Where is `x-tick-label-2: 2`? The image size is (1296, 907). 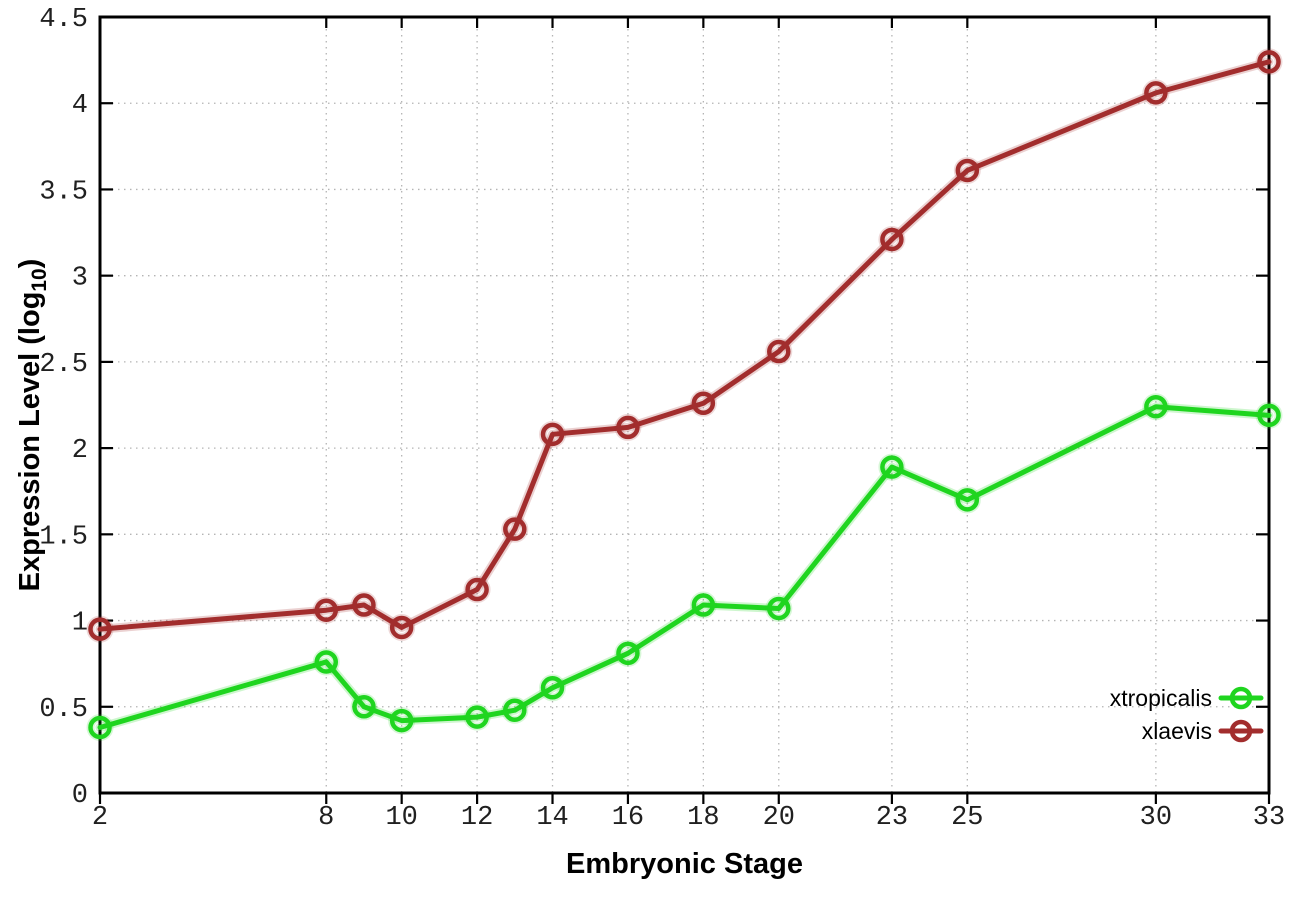
x-tick-label-2: 2 is located at coordinates (100, 818).